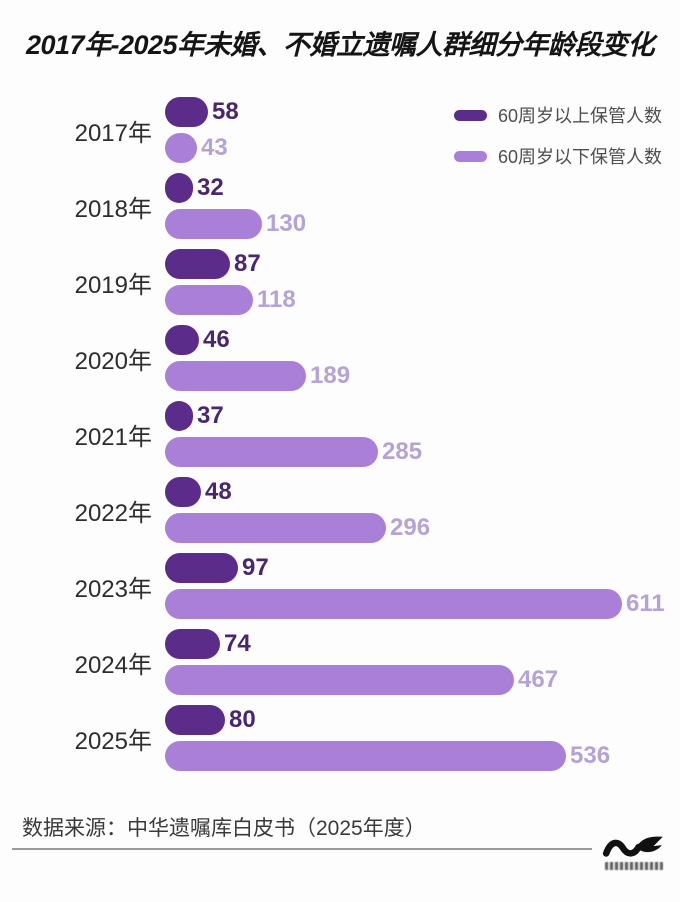 Image resolution: width=680 pixels, height=902 pixels. What do you see at coordinates (113, 665) in the screenshot?
I see `year-label: 2024年` at bounding box center [113, 665].